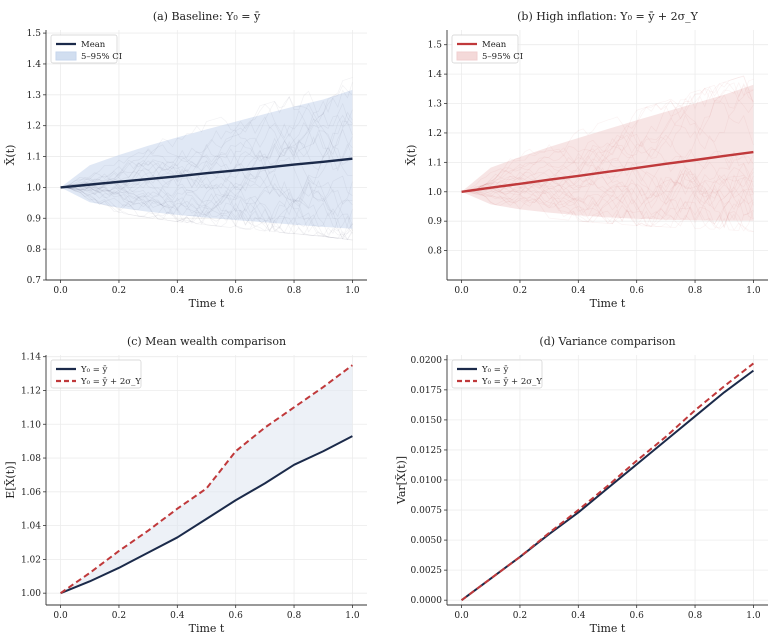 This screenshot has width=782, height=639. Describe the element at coordinates (236, 616) in the screenshot. I see `x-tick-label-c-3: 0.6` at that location.